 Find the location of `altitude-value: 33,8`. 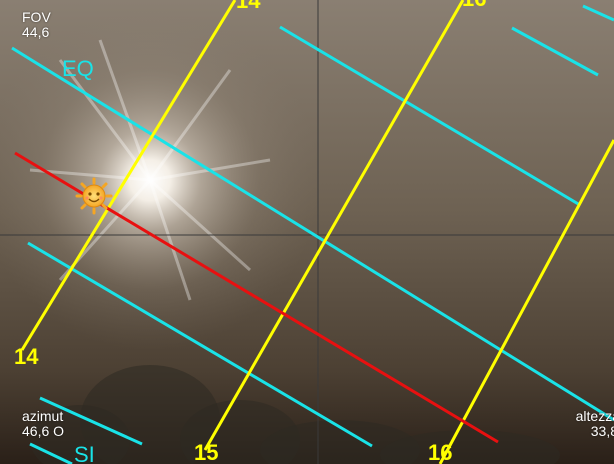

altitude-value: 33,8 is located at coordinates (602, 431).